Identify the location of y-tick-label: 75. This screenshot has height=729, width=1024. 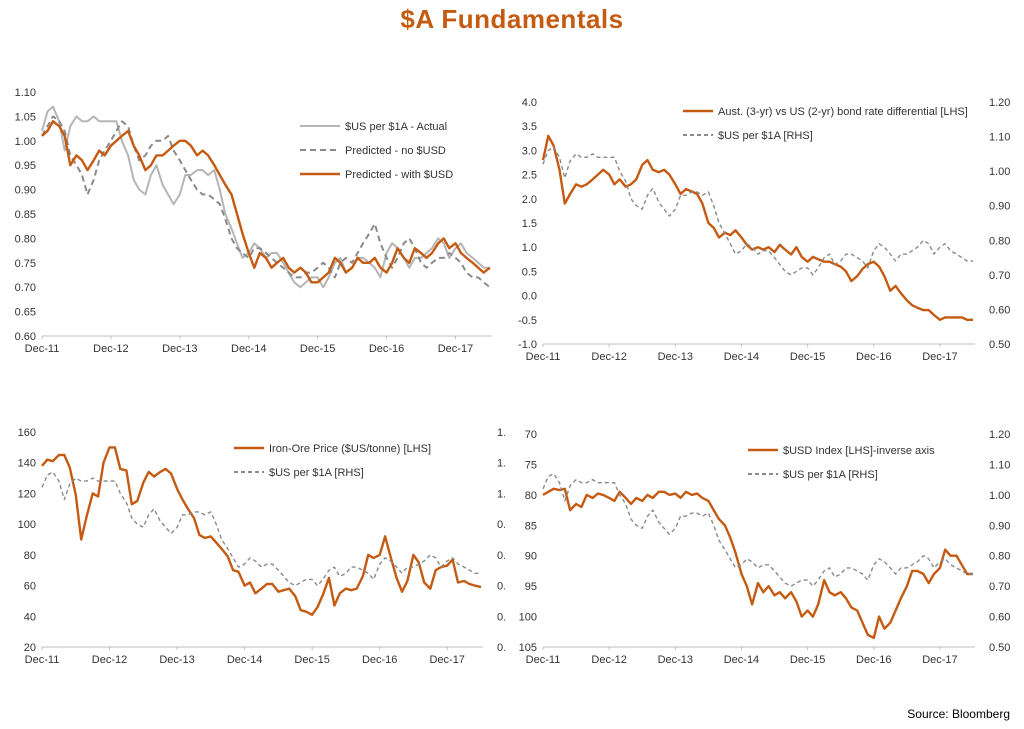
(531, 465).